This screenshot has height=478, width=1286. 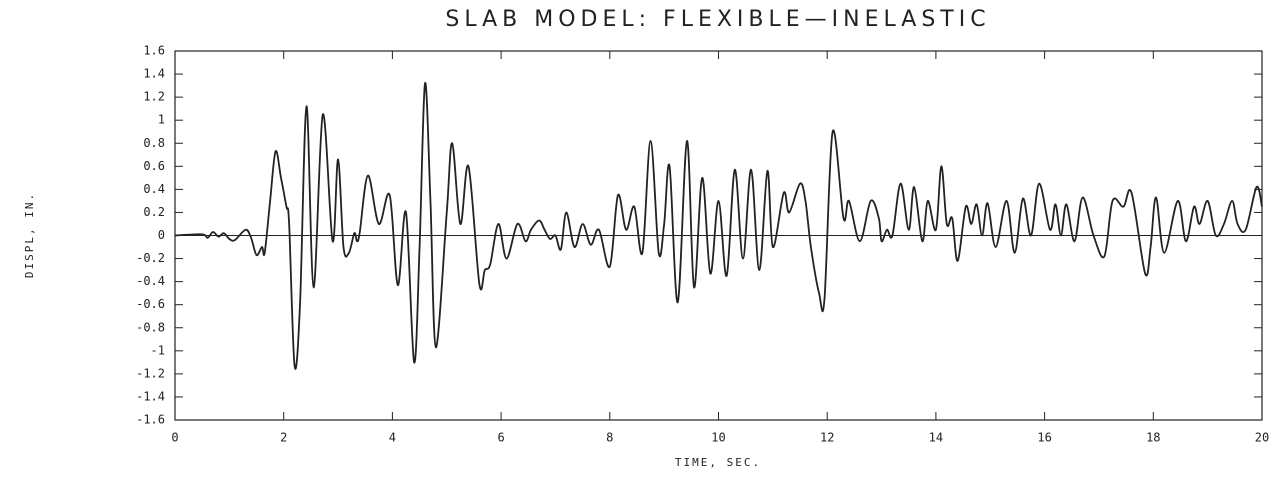 What do you see at coordinates (174, 438) in the screenshot?
I see `x-tick-label: 0` at bounding box center [174, 438].